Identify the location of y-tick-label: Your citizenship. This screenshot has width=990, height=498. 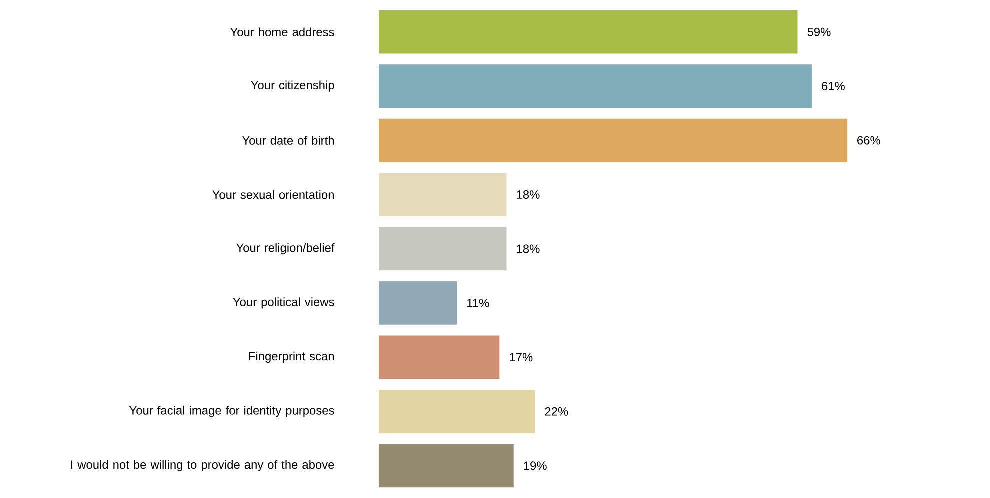
(292, 86).